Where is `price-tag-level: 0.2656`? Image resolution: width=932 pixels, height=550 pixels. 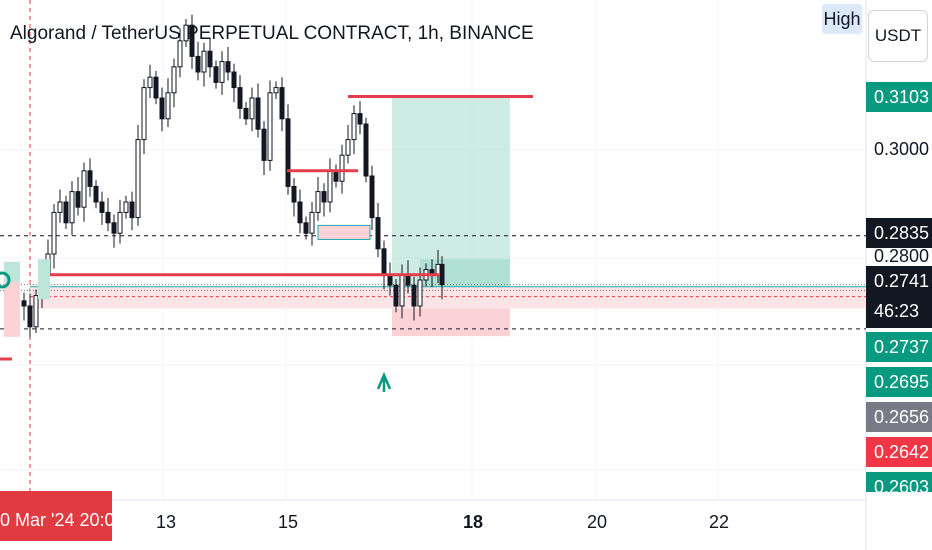 price-tag-level: 0.2656 is located at coordinates (899, 417).